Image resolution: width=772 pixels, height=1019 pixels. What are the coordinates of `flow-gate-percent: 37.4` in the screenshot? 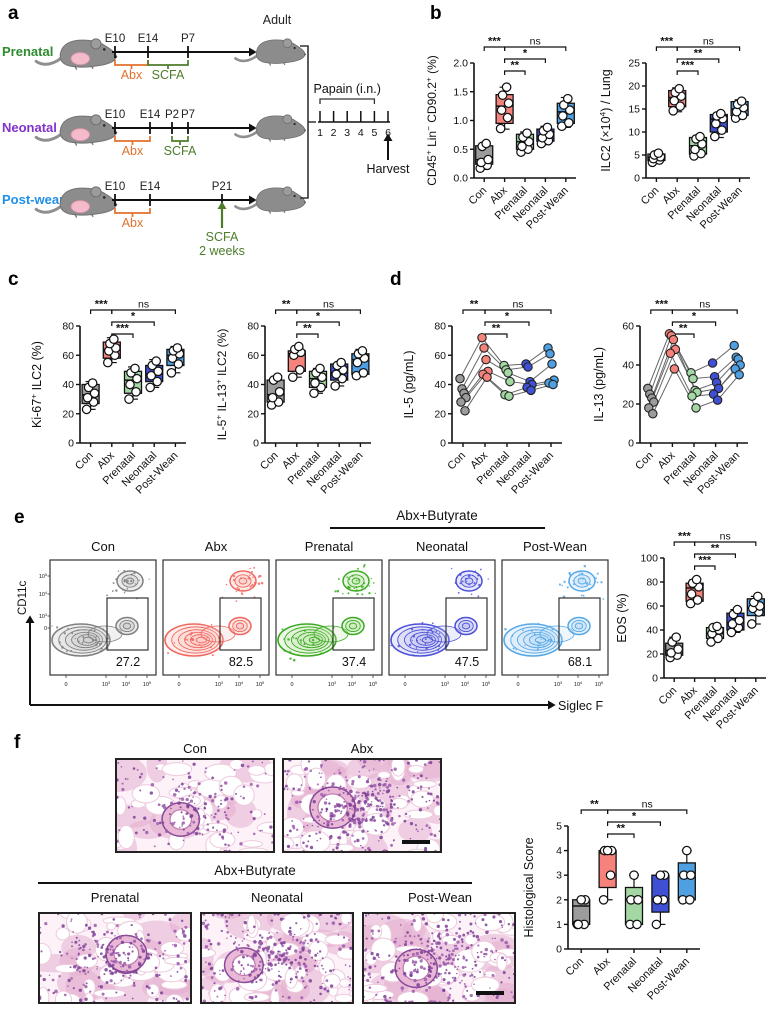 It's located at (354, 662).